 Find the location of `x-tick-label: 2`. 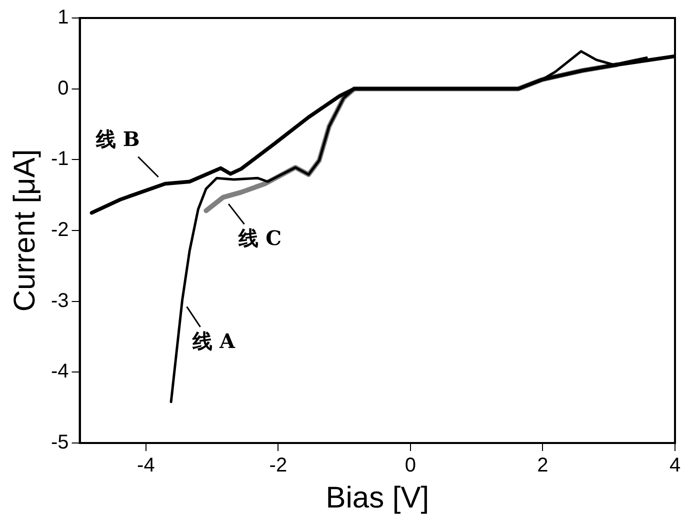

x-tick-label: 2 is located at coordinates (542, 465).